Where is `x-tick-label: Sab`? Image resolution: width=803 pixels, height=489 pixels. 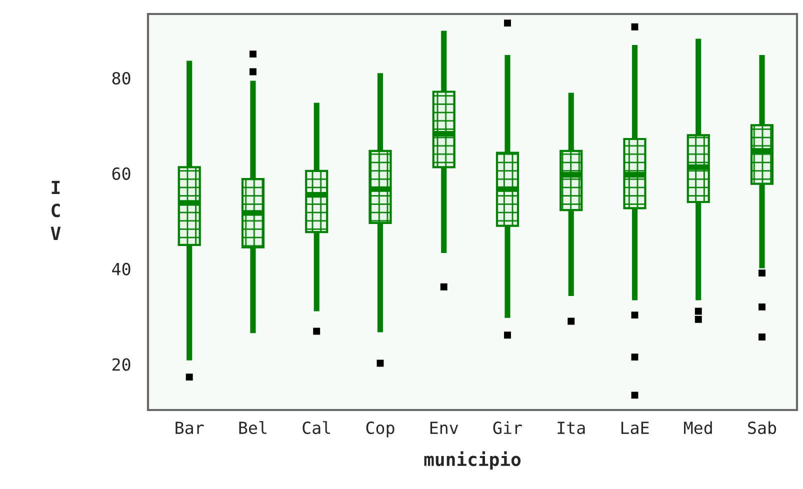 x-tick-label: Sab is located at coordinates (762, 427).